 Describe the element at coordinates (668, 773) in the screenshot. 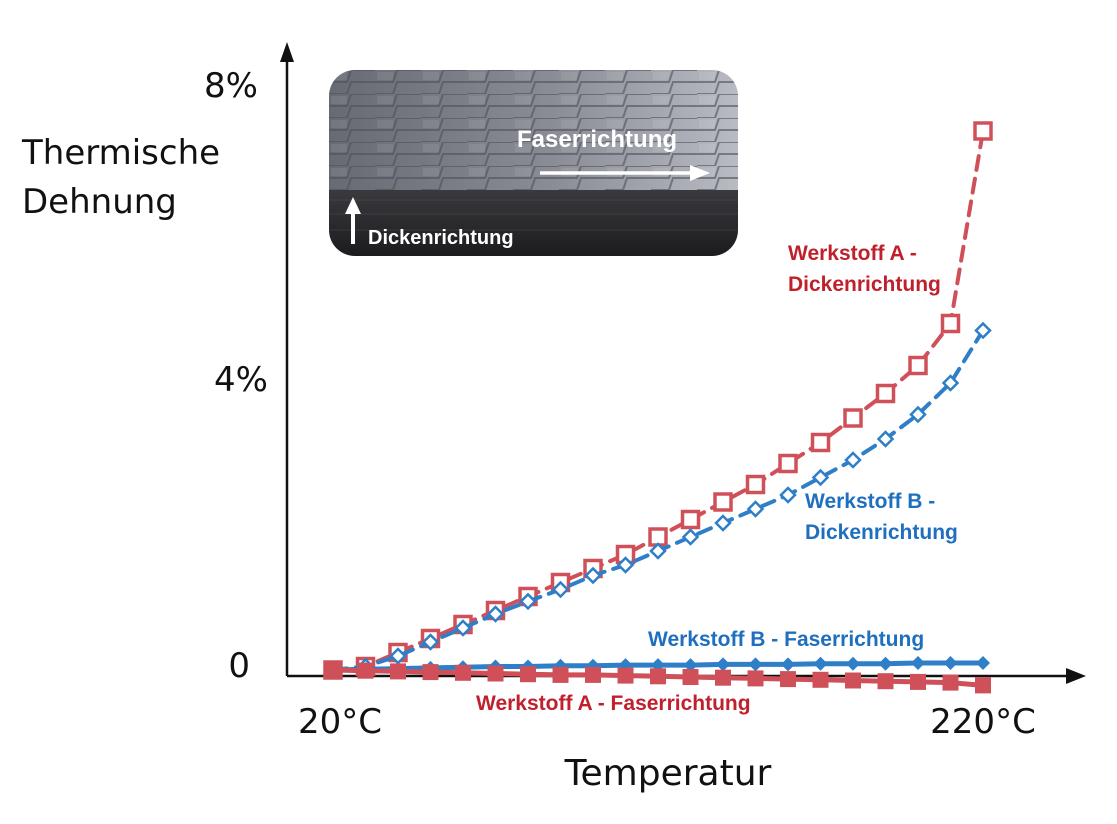

I see `x-axis-label: Temperatur` at that location.